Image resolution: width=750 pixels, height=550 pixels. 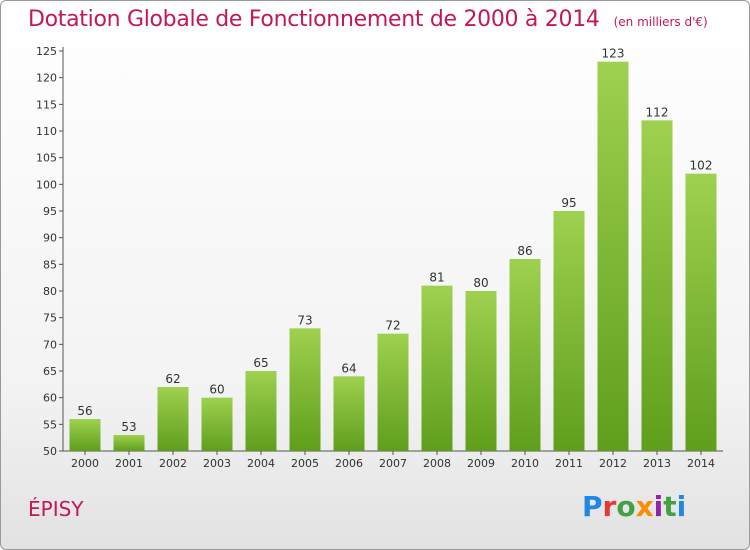 What do you see at coordinates (657, 112) in the screenshot?
I see `bar-value-label: 112` at bounding box center [657, 112].